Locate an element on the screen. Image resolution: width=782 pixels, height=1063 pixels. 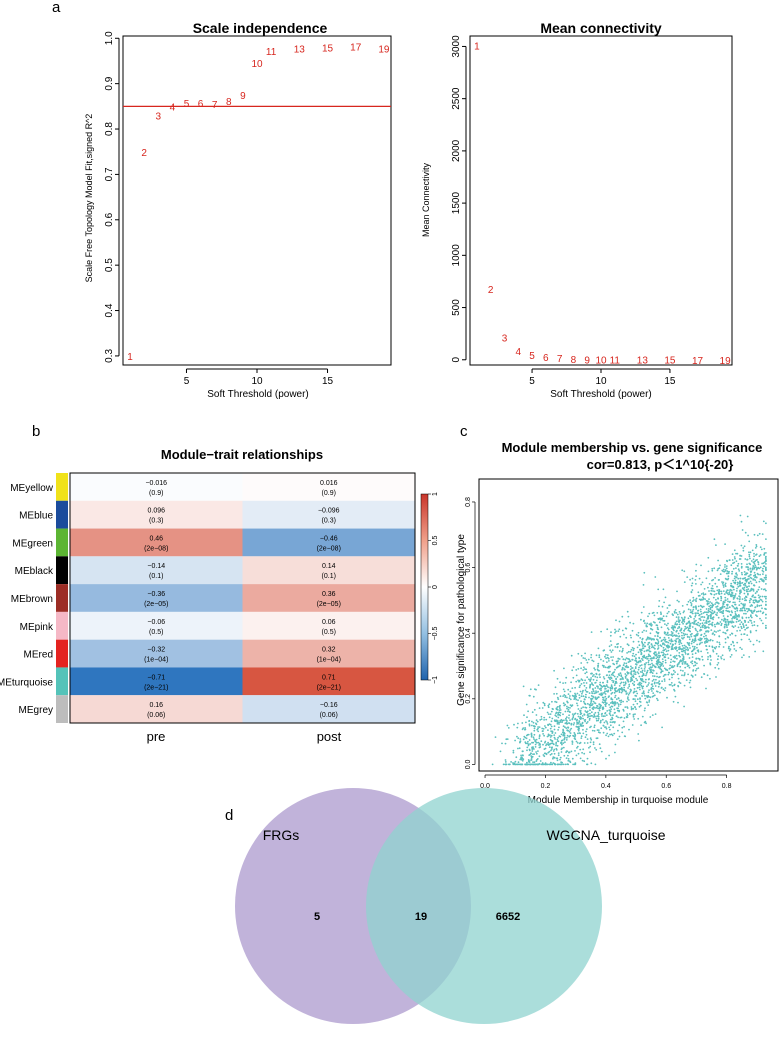
mc-y-tick-label: 2000 is located at coordinates (456, 150).